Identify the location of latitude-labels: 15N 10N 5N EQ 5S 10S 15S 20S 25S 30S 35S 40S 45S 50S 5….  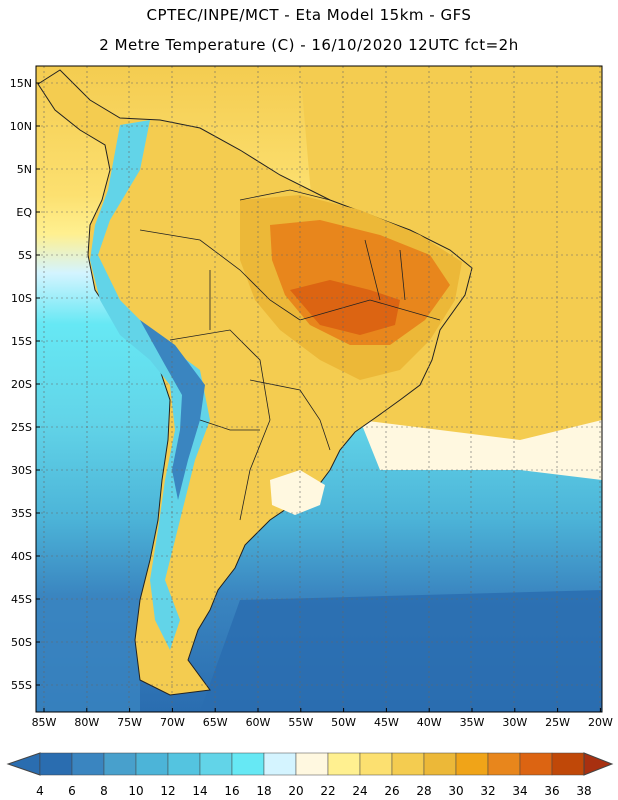
(25, 384).